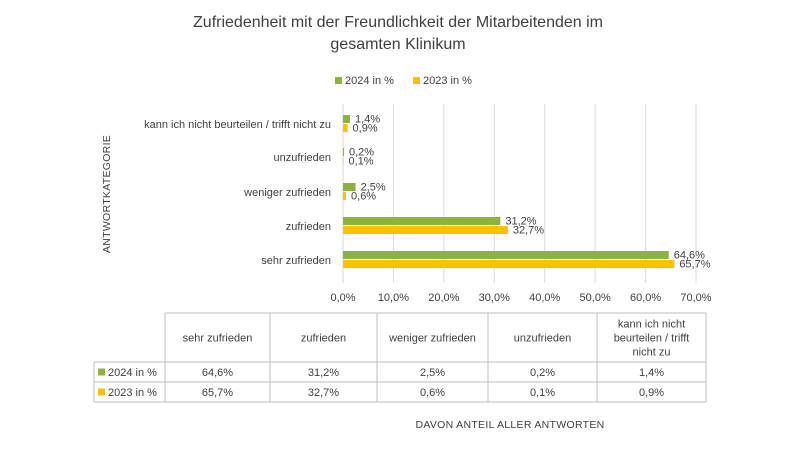  Describe the element at coordinates (323, 373) in the screenshot. I see `table-cell: 31,2%` at that location.